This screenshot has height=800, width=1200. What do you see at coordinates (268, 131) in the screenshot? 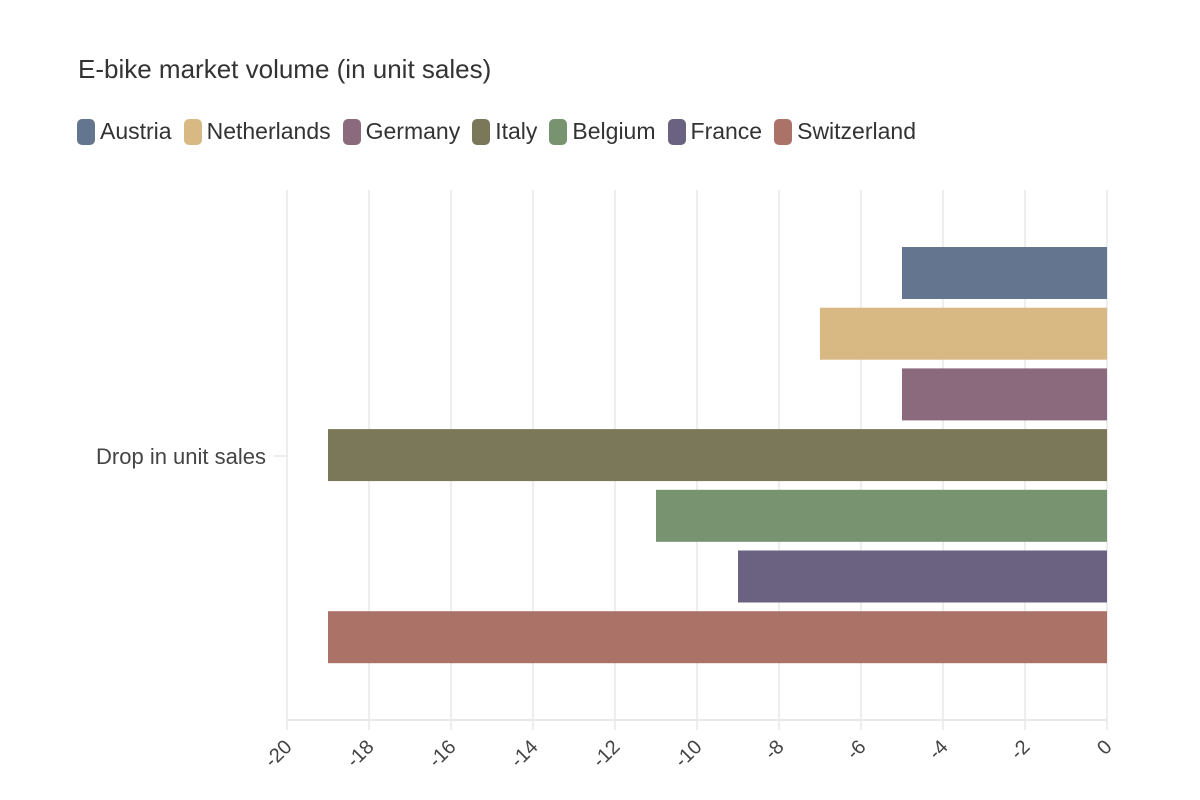
I see `legend-label: Netherlands` at bounding box center [268, 131].